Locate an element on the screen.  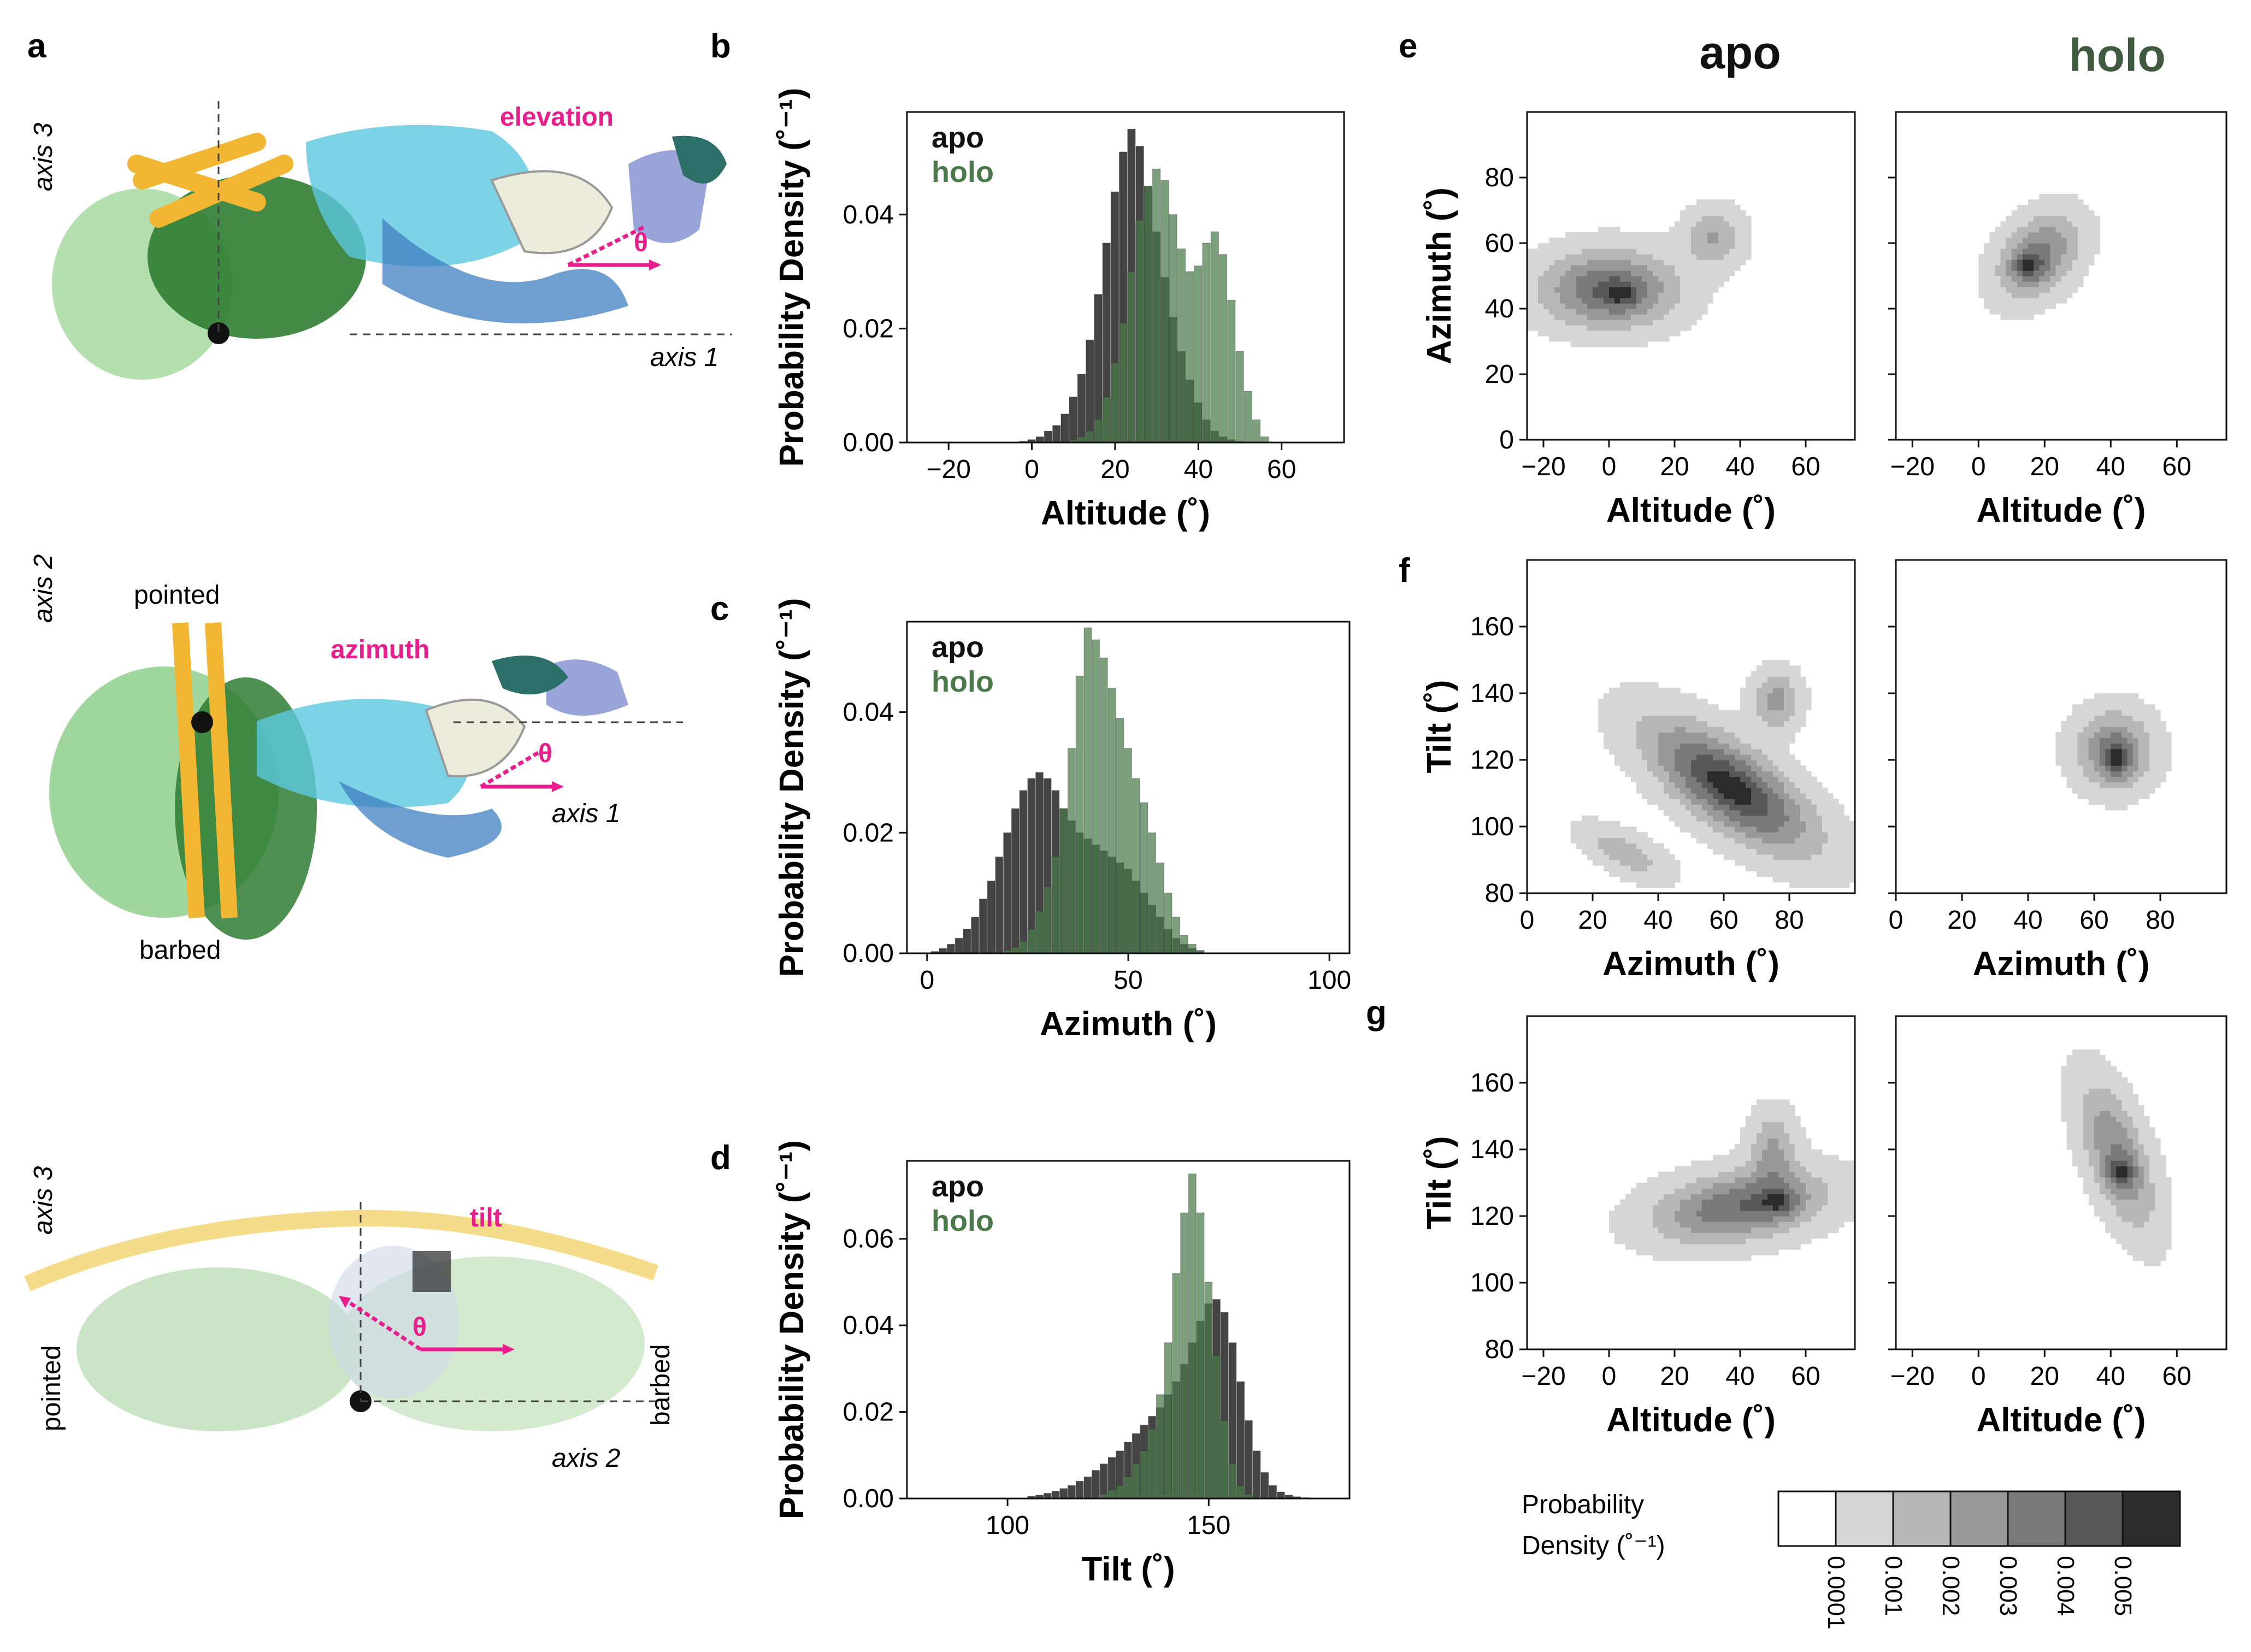
y-tick-label: 20 is located at coordinates (1500, 374).